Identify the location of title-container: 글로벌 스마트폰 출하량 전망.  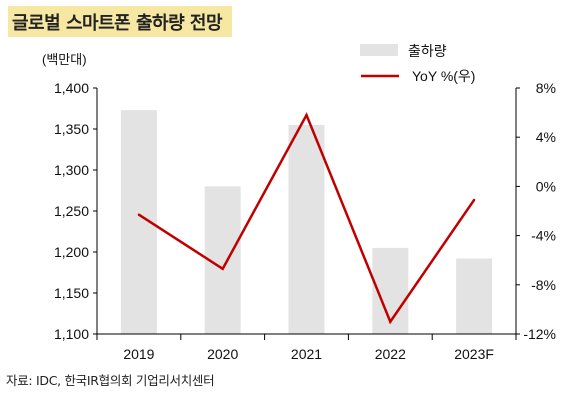
(120, 21).